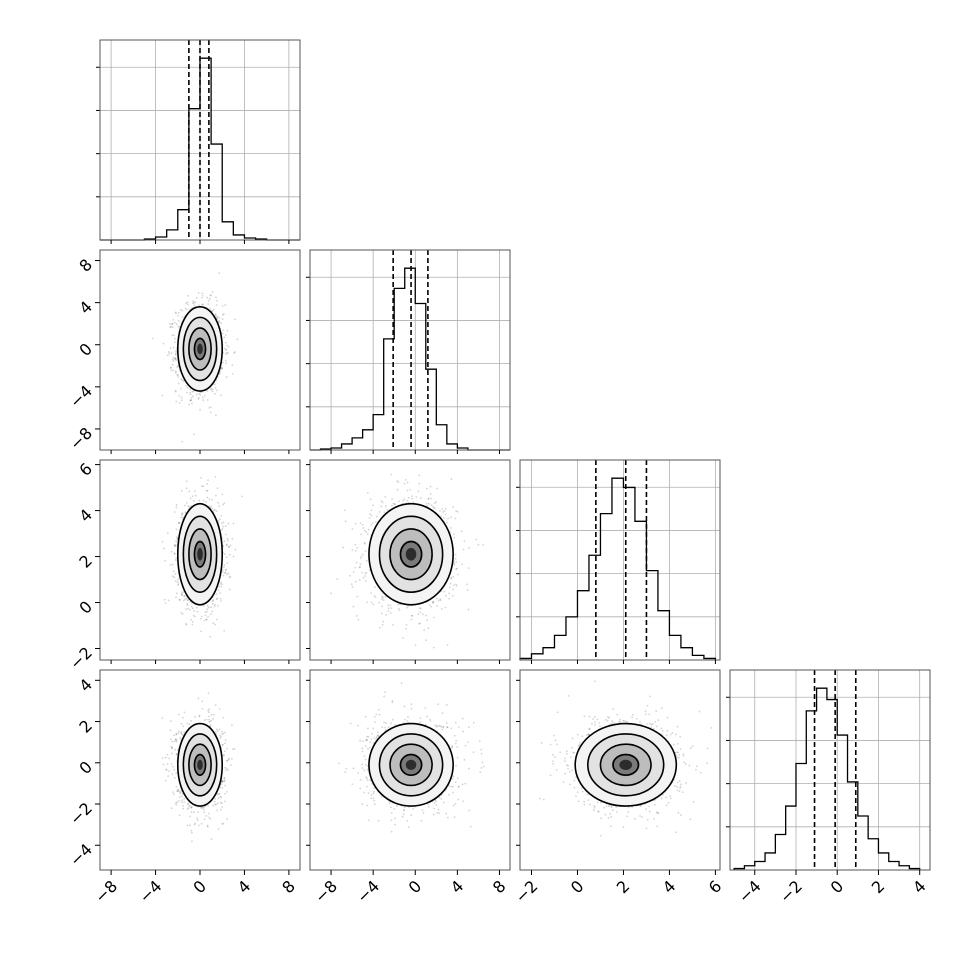  What do you see at coordinates (85, 469) in the screenshot?
I see `y-tick-label: 6` at bounding box center [85, 469].